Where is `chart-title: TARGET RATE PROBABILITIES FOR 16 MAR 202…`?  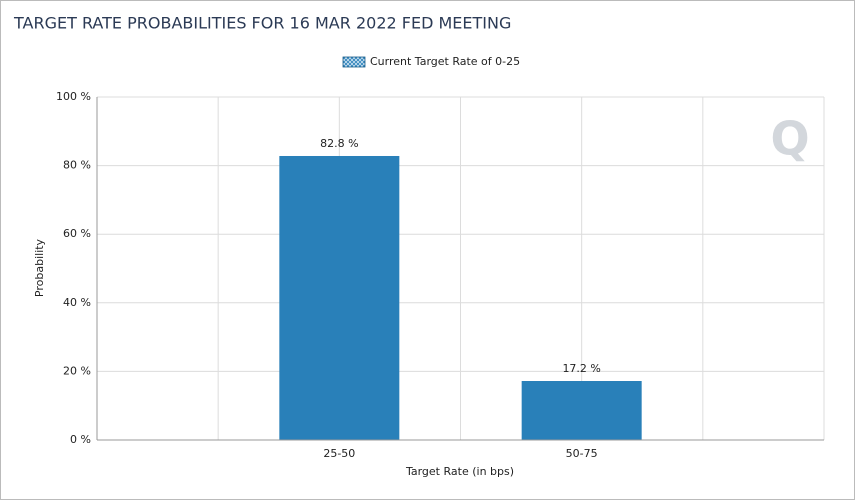
chart-title: TARGET RATE PROBABILITIES FOR 16 MAR 202… is located at coordinates (262, 23).